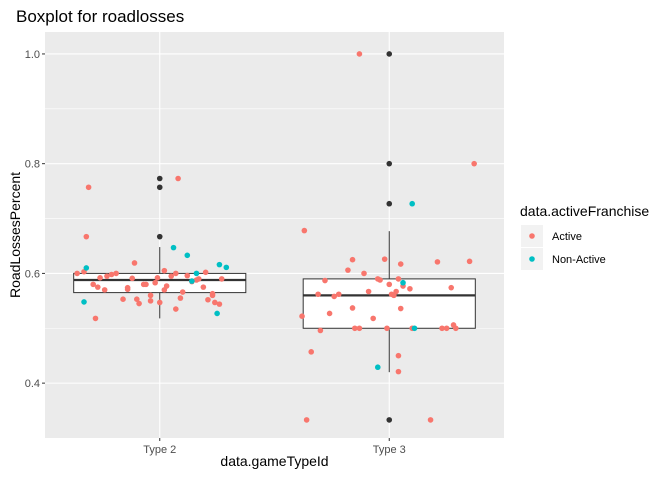 The width and height of the screenshot is (672, 480). Describe the element at coordinates (15, 235) in the screenshot. I see `y-axis-title: RoadLossesPercent` at that location.